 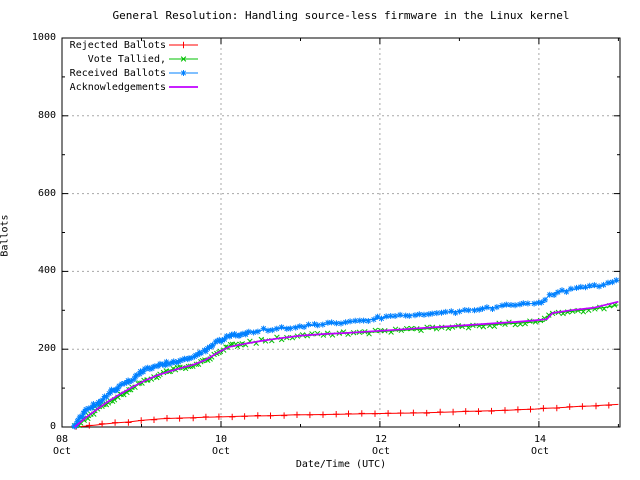 What do you see at coordinates (341, 464) in the screenshot?
I see `x-axis-label: Date/Time (UTC)` at bounding box center [341, 464].